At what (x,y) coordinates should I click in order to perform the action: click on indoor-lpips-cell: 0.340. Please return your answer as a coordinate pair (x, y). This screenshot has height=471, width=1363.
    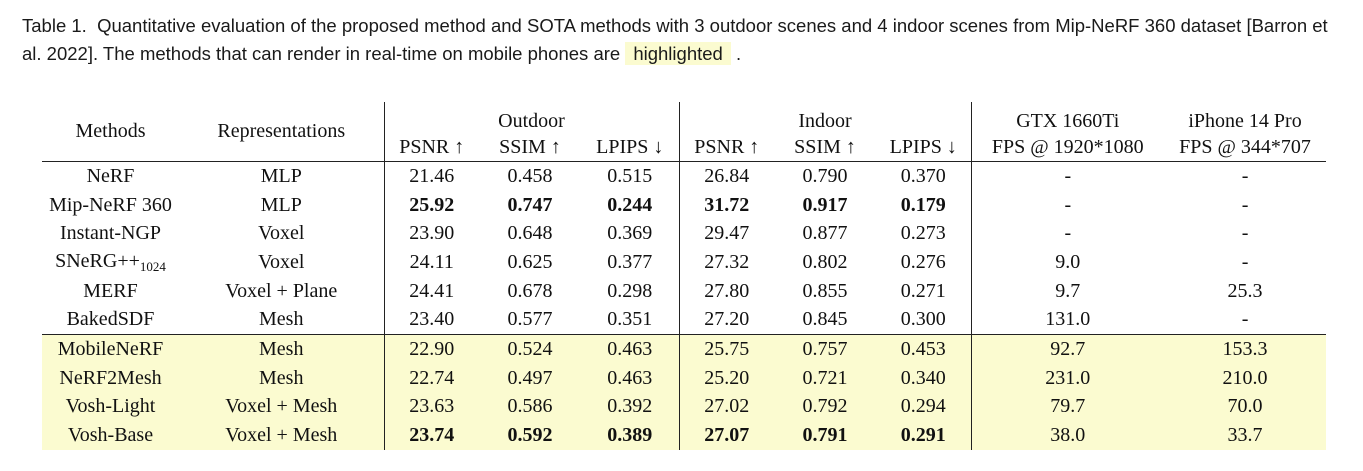
    Looking at the image, I should click on (924, 378).